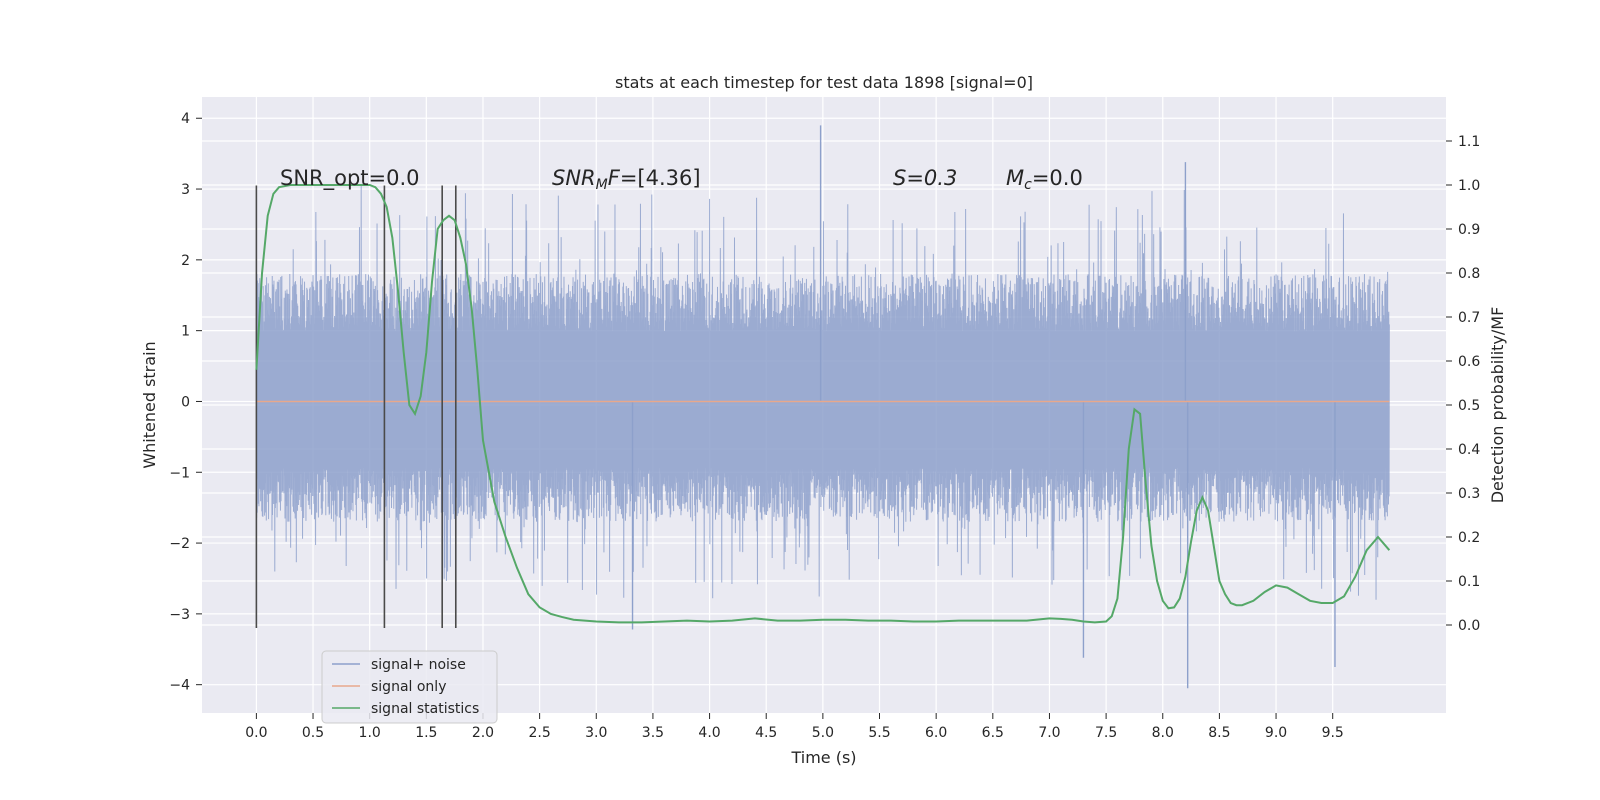  I want to click on x-tick-label: 6.5, so click(993, 733).